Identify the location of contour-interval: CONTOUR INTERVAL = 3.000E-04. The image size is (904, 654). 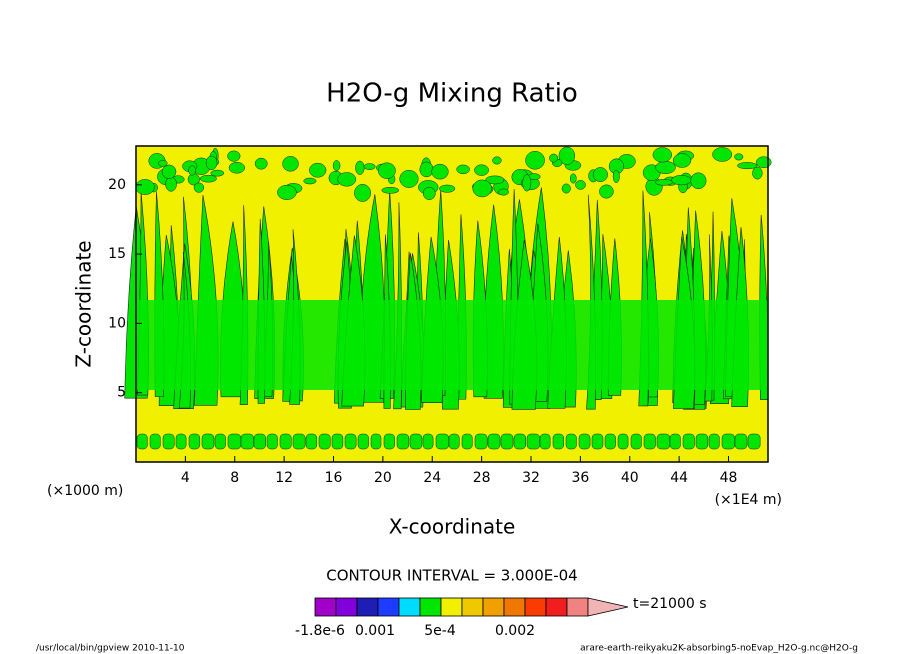
(451, 576).